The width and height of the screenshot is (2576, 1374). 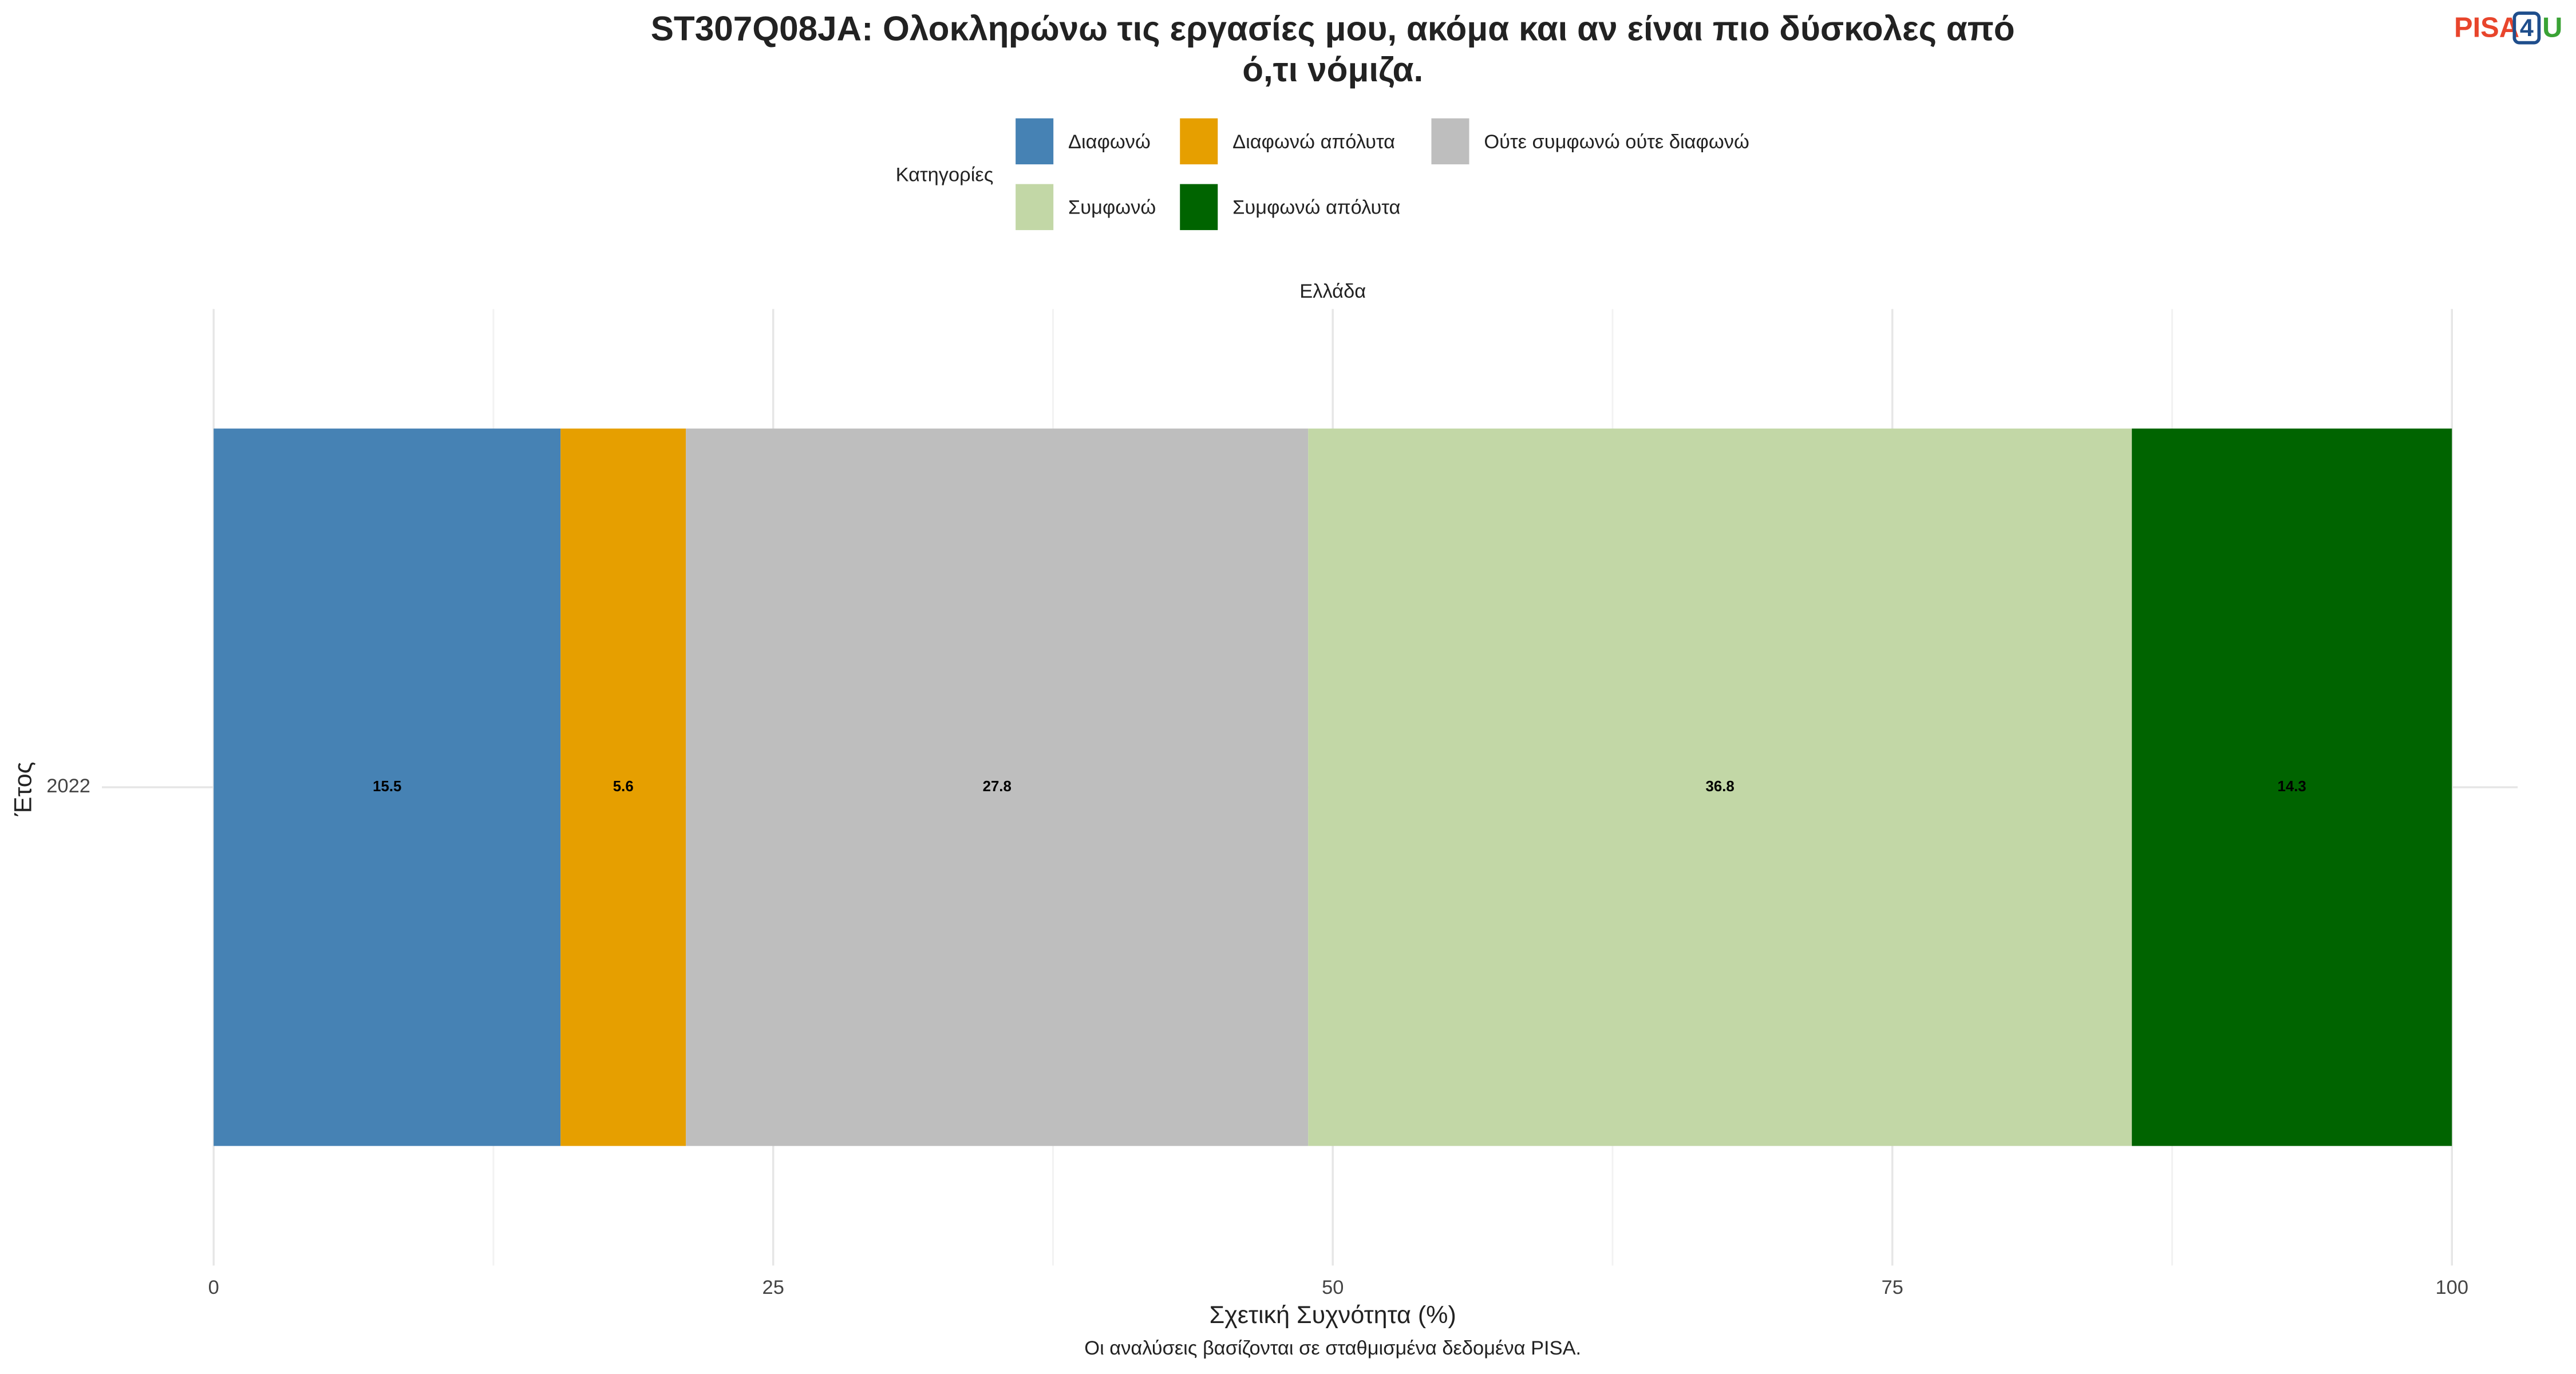 I want to click on logo-text: PISA, so click(x=2486, y=28).